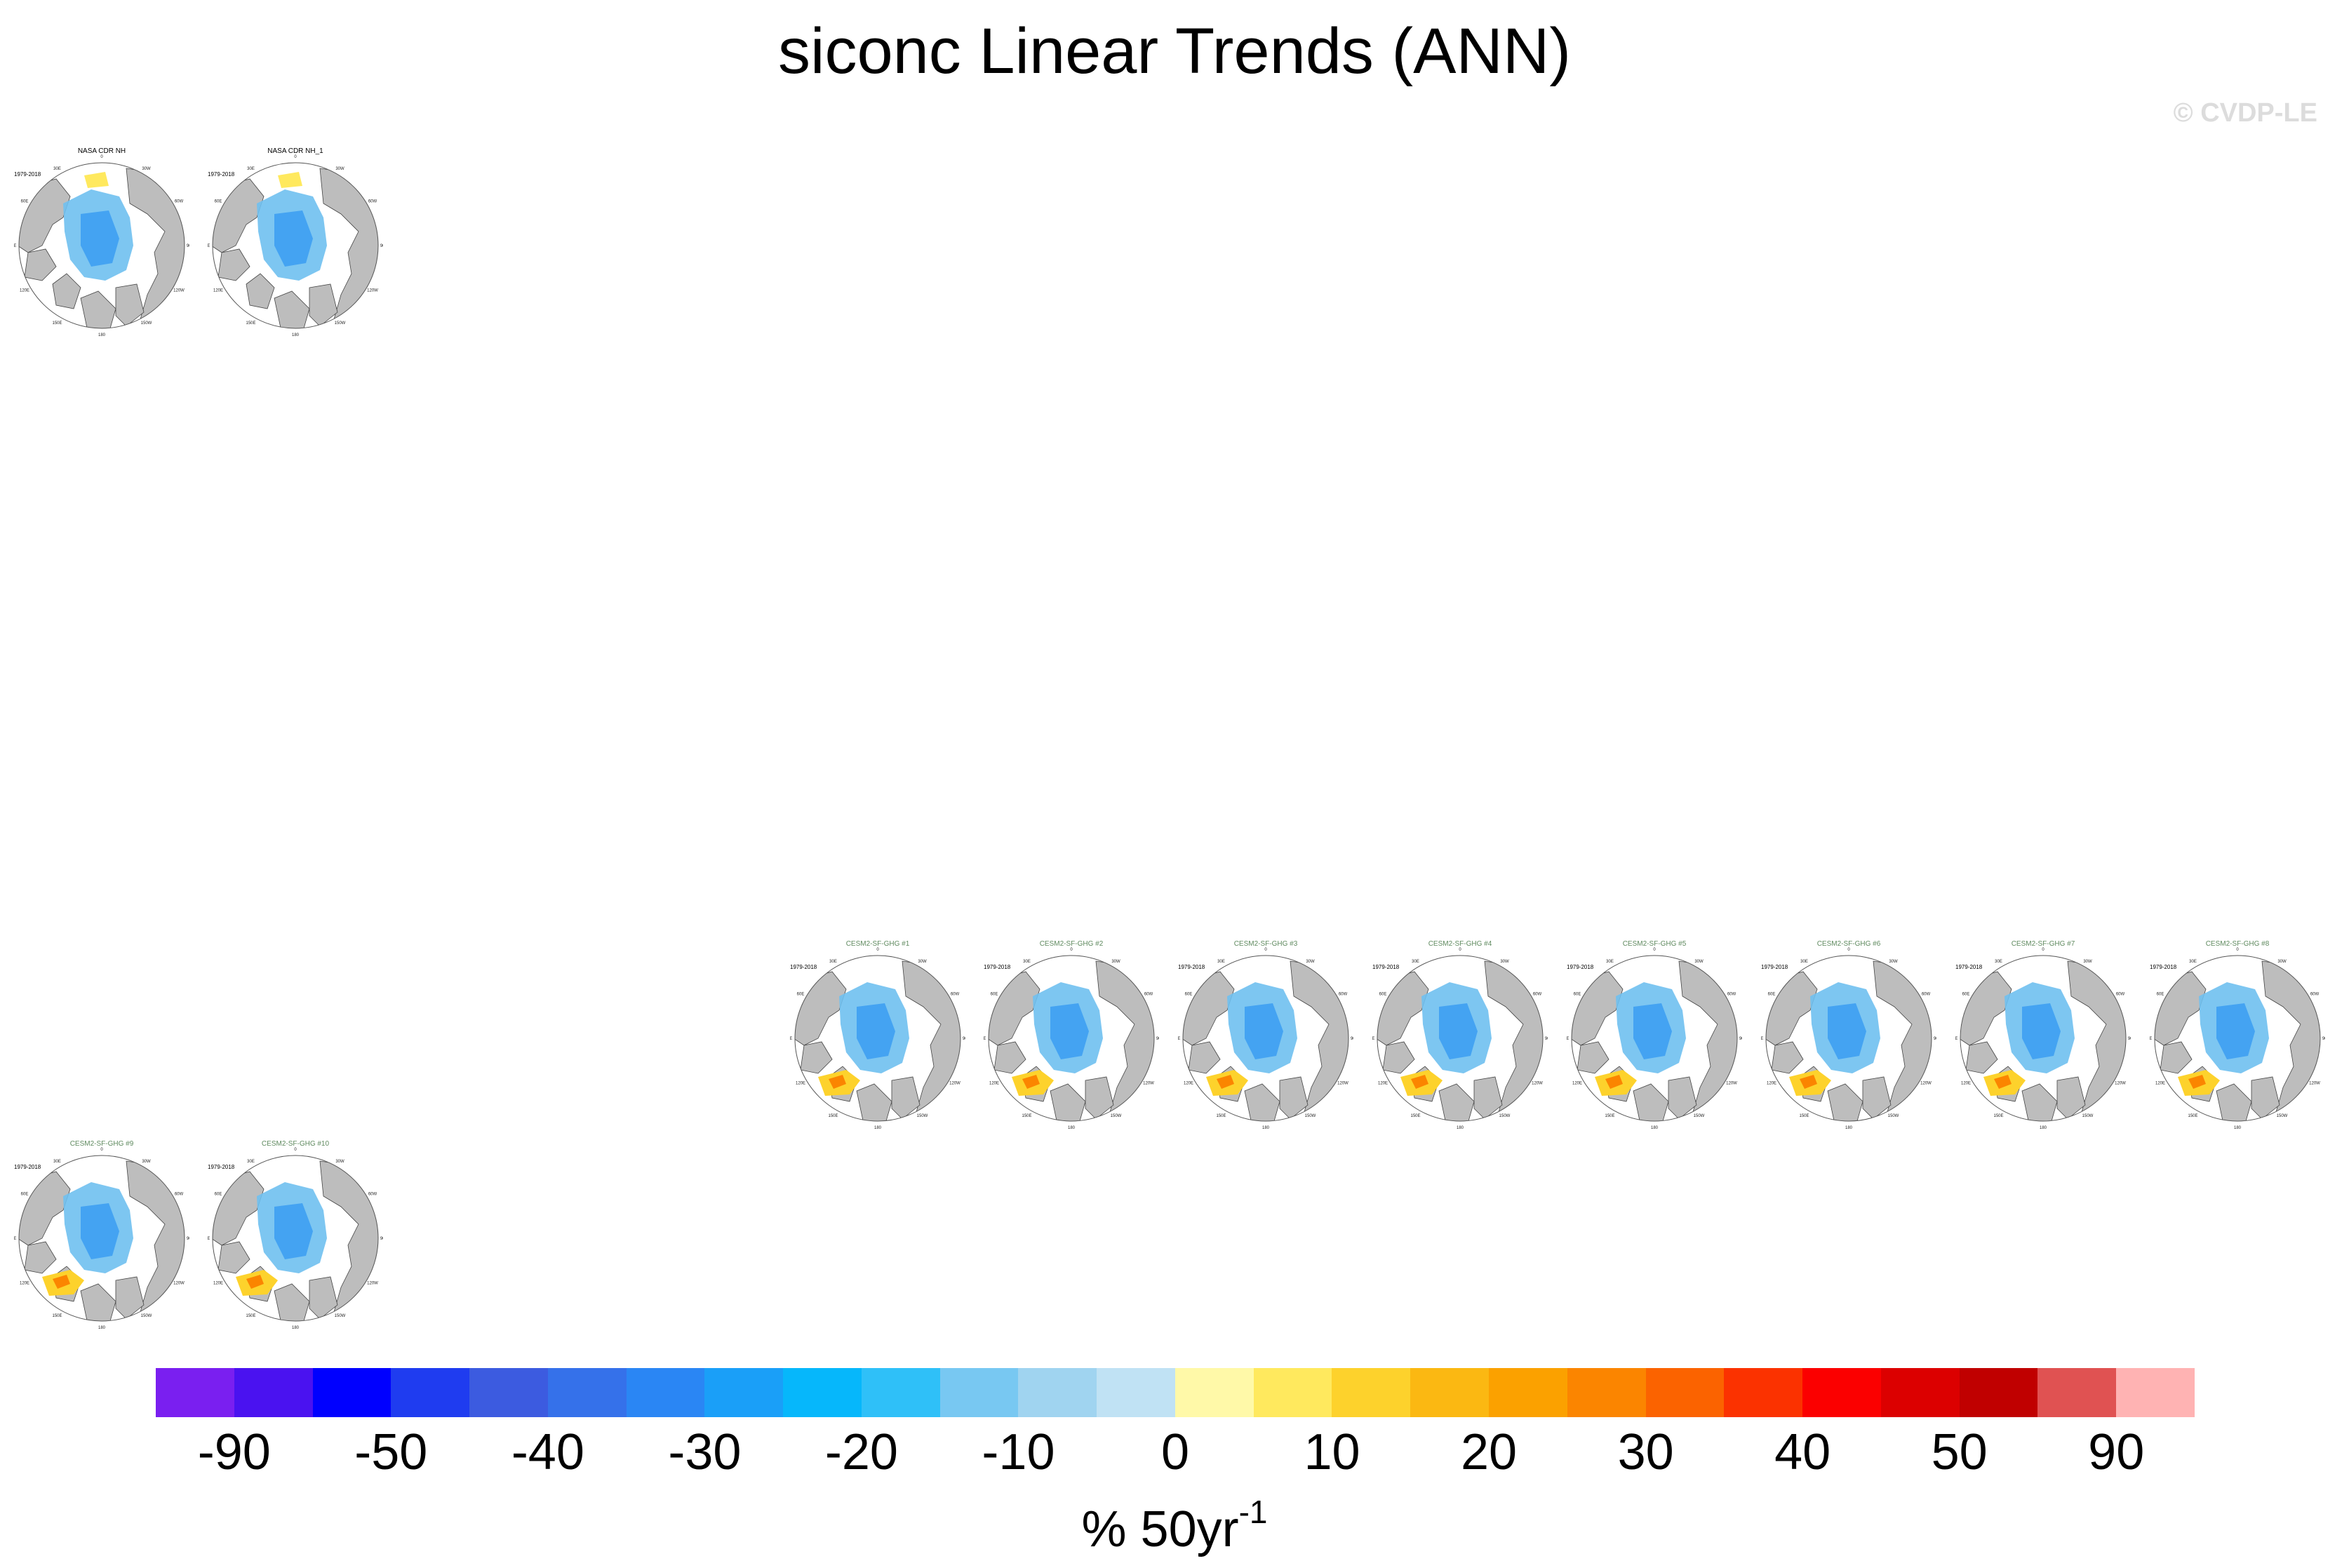 Image resolution: width=2349 pixels, height=1568 pixels. Describe the element at coordinates (1266, 944) in the screenshot. I see `panel-title: CESM2-SF-GHG #3` at that location.